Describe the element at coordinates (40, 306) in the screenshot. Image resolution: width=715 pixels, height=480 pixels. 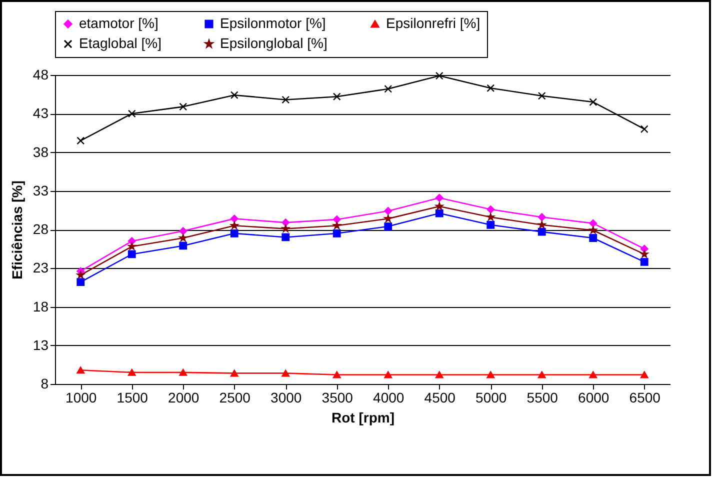
I see `y-tick-label: 18` at that location.